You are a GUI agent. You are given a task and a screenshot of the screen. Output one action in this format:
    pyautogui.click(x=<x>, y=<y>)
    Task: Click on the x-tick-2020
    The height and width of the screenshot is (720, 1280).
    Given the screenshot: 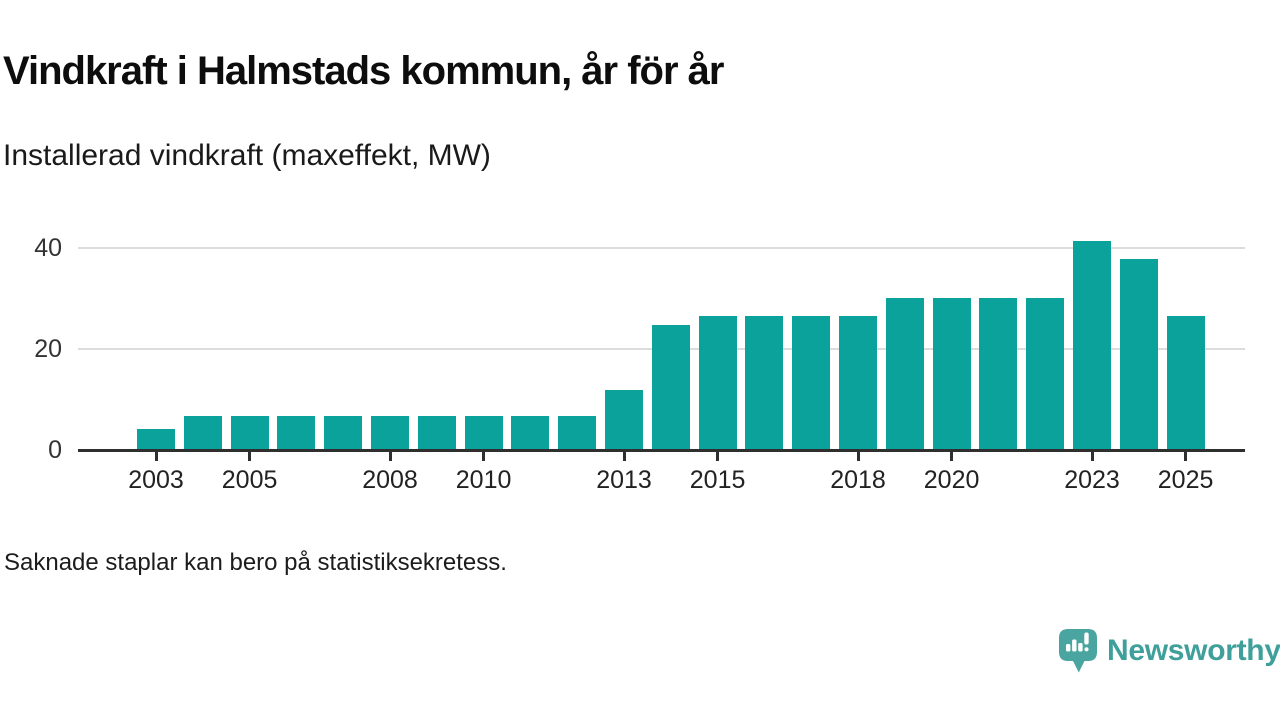 What is the action you would take?
    pyautogui.click(x=952, y=456)
    